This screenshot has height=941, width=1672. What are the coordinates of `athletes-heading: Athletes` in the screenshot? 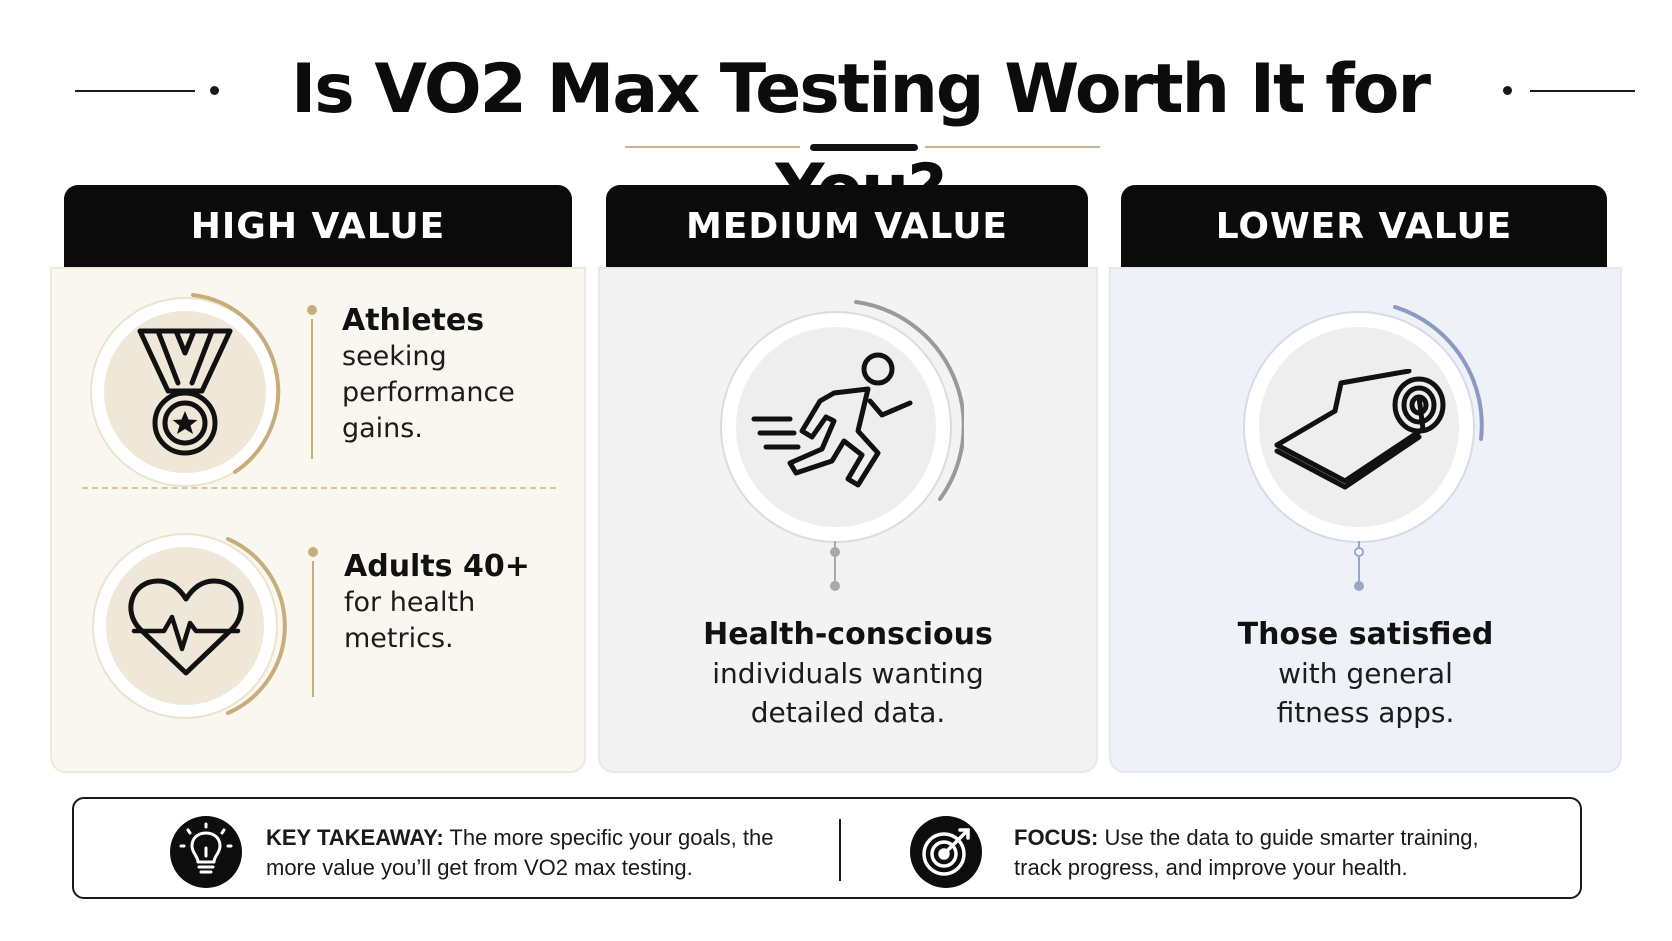 It's located at (413, 320).